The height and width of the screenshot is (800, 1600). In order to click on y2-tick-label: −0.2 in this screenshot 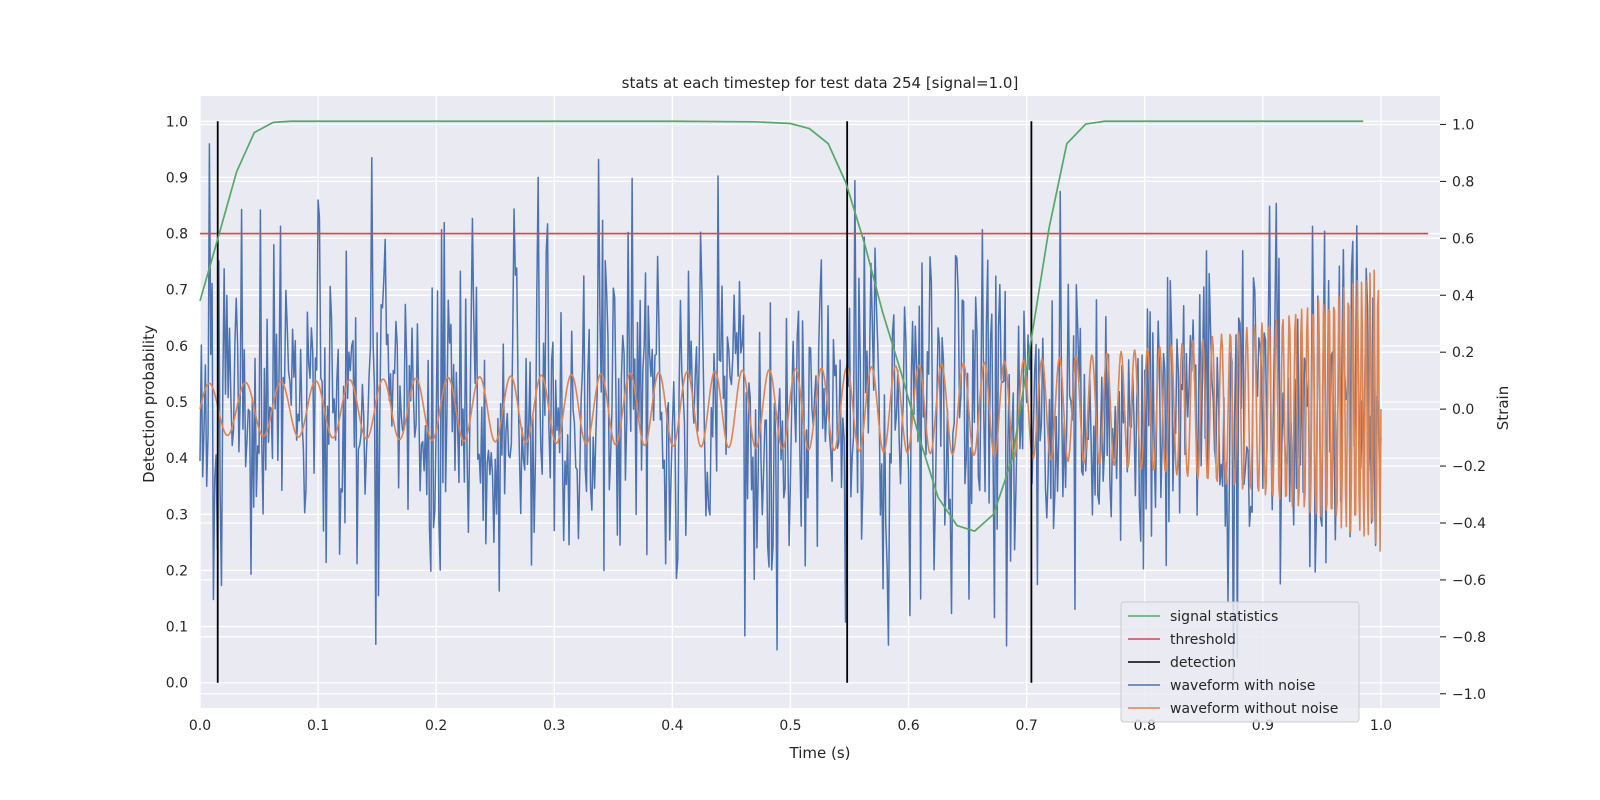, I will do `click(1469, 467)`.